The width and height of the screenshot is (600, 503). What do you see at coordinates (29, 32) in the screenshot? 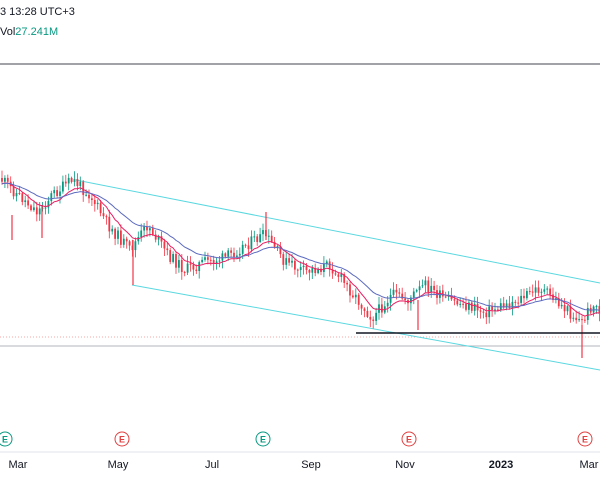
I see `volume-indicator: Vol27.241M` at bounding box center [29, 32].